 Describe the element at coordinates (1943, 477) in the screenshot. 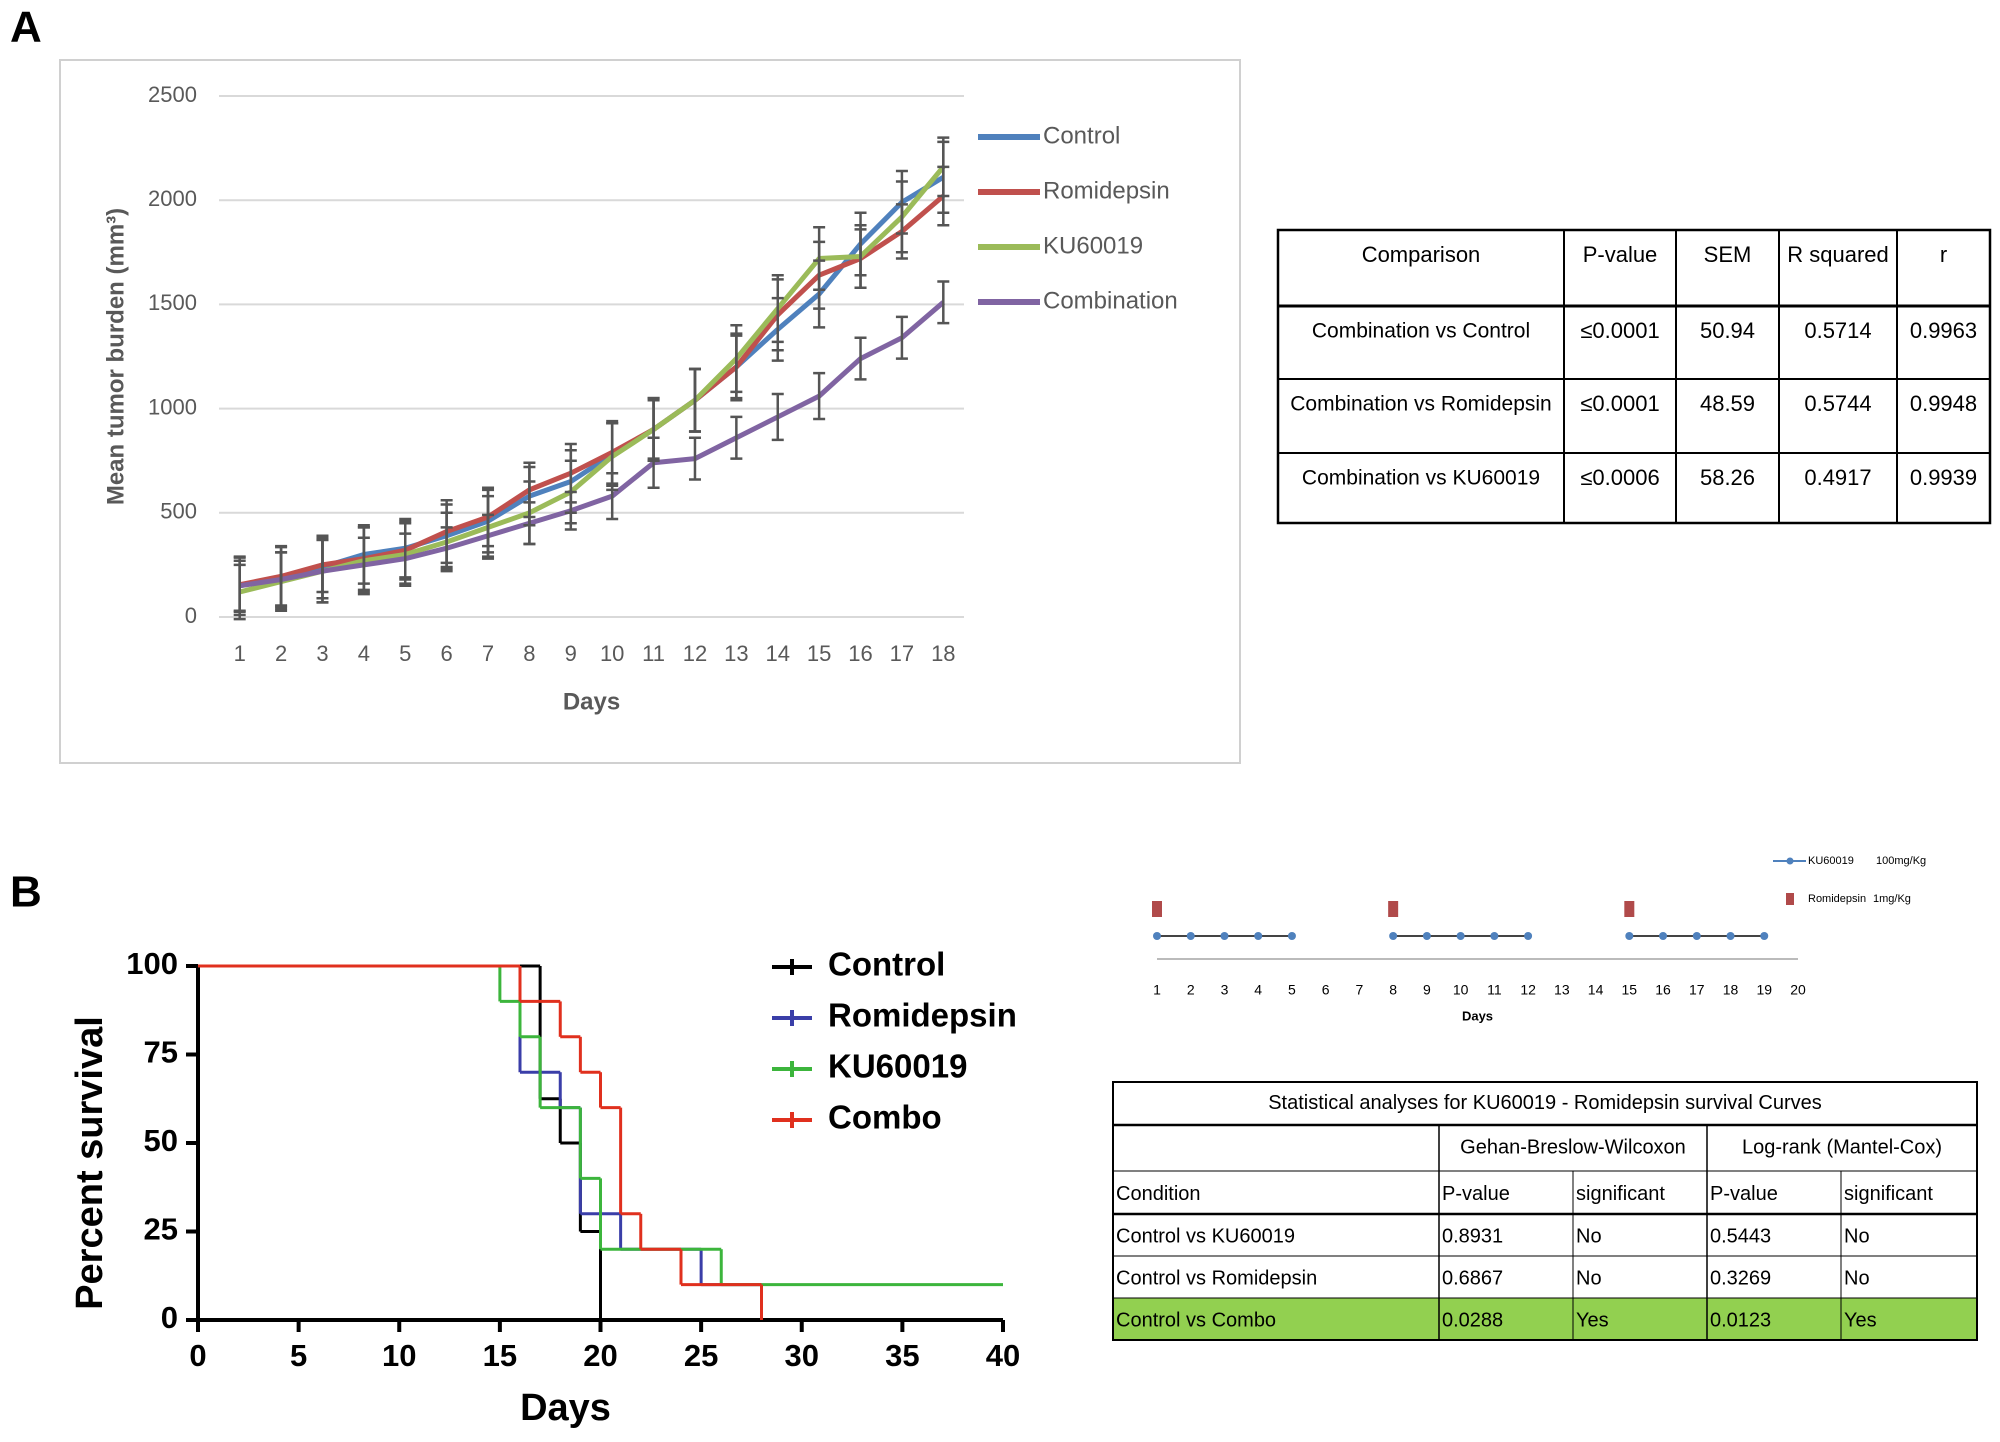

I see `table-cell: 0.9939` at that location.